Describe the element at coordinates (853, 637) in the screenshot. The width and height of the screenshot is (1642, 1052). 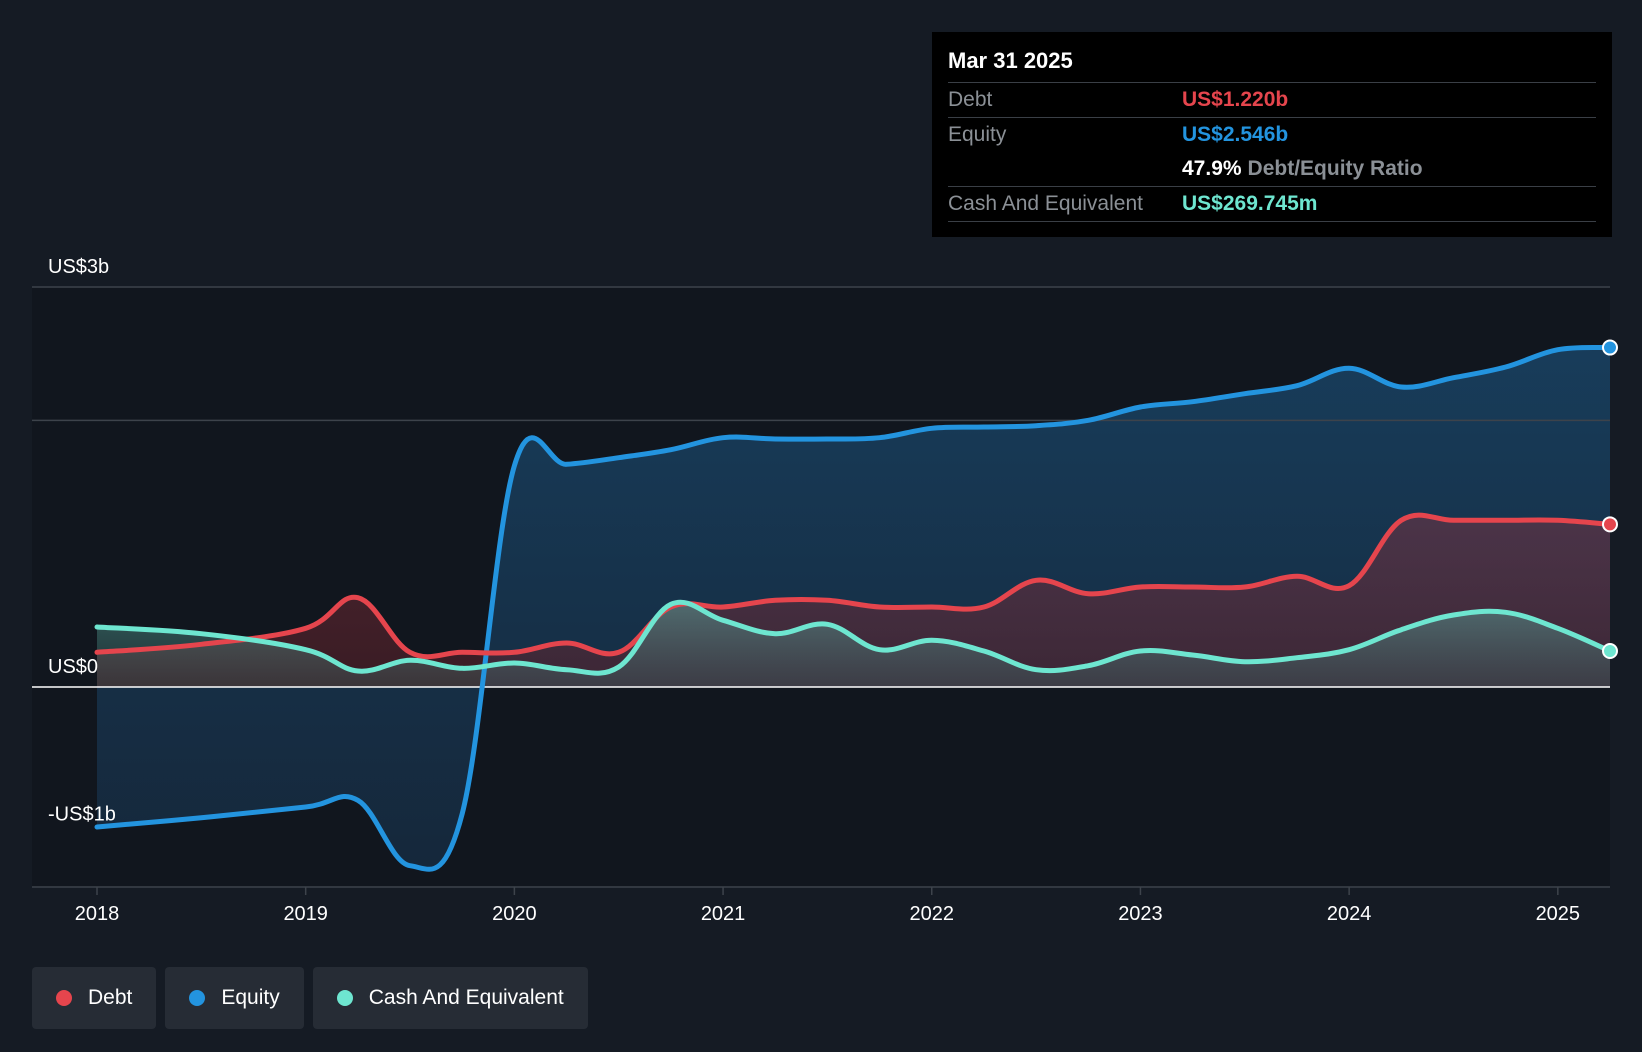
I see `cash-line` at that location.